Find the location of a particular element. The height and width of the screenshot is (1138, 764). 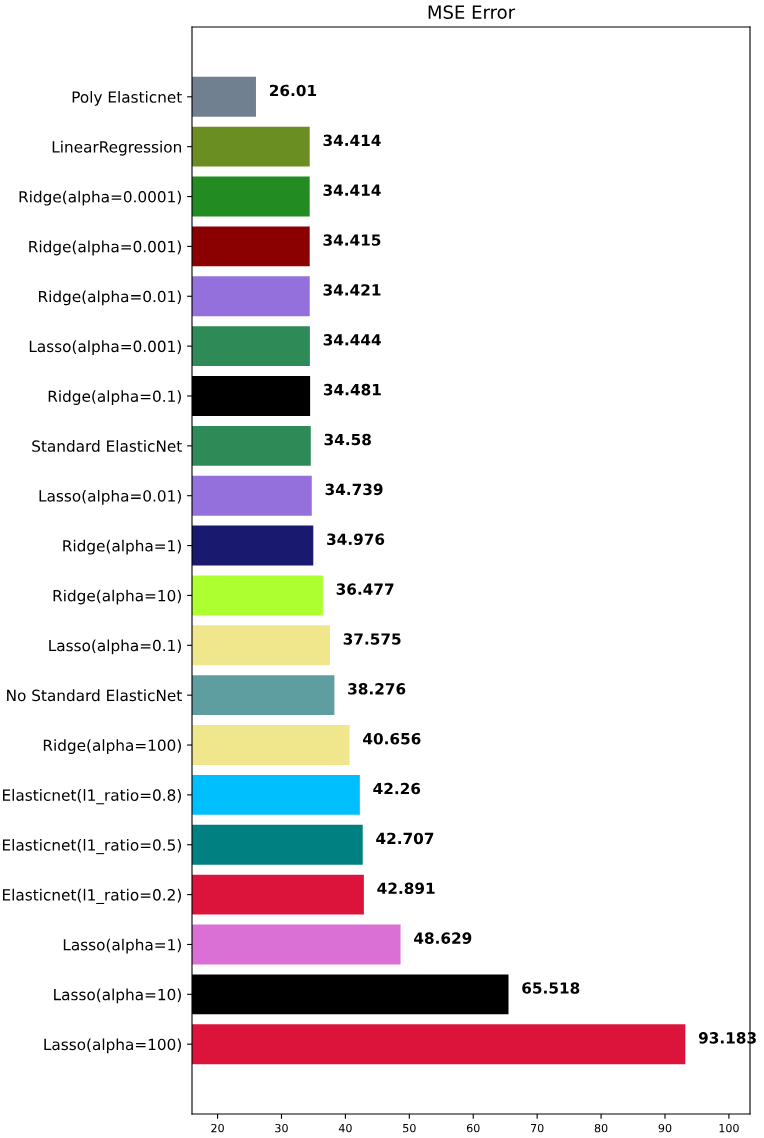

y-tick-label: Elasticnet(l1_ratio=0.8) is located at coordinates (92, 797).